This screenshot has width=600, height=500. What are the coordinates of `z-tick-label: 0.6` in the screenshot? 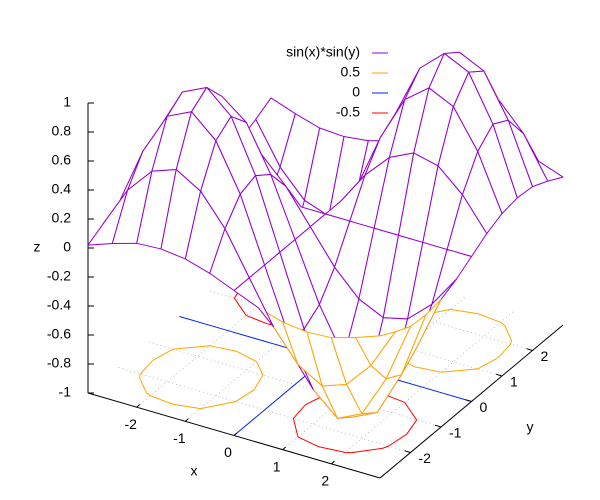 It's located at (62, 160).